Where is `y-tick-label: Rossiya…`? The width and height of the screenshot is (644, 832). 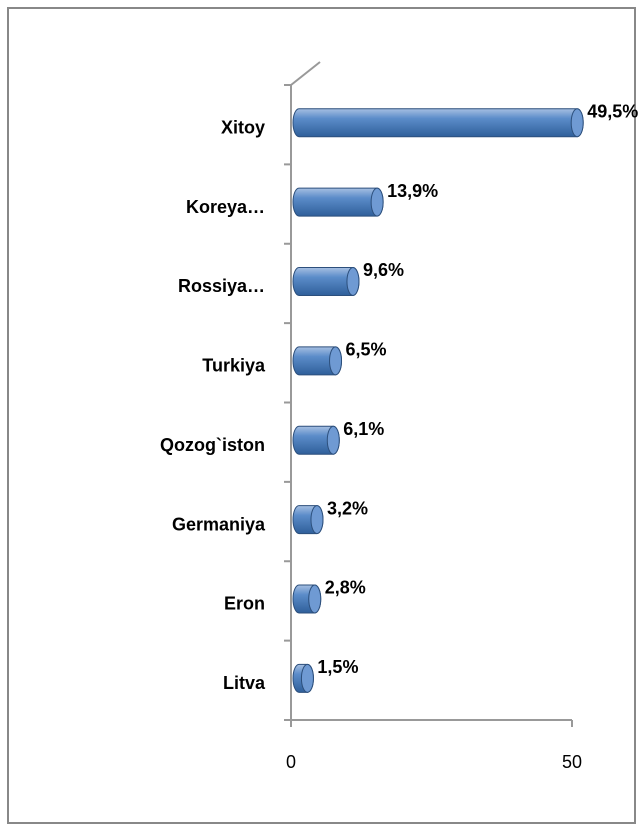 y-tick-label: Rossiya… is located at coordinates (221, 286).